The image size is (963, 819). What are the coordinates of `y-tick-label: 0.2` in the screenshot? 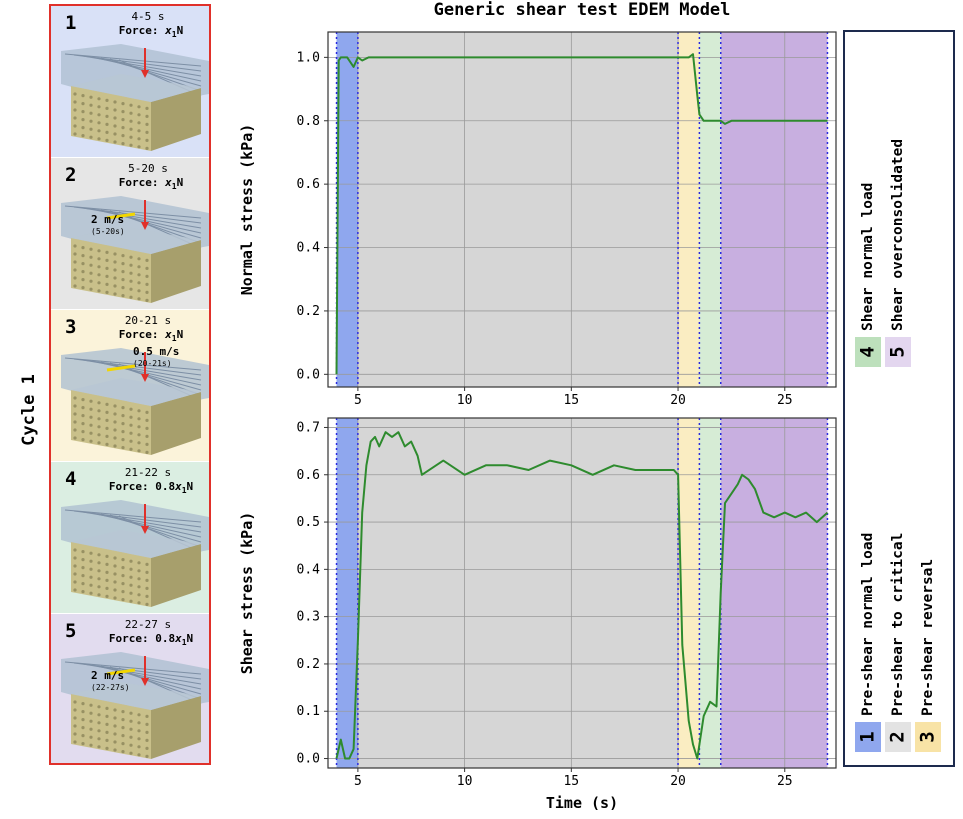 It's located at (308, 311).